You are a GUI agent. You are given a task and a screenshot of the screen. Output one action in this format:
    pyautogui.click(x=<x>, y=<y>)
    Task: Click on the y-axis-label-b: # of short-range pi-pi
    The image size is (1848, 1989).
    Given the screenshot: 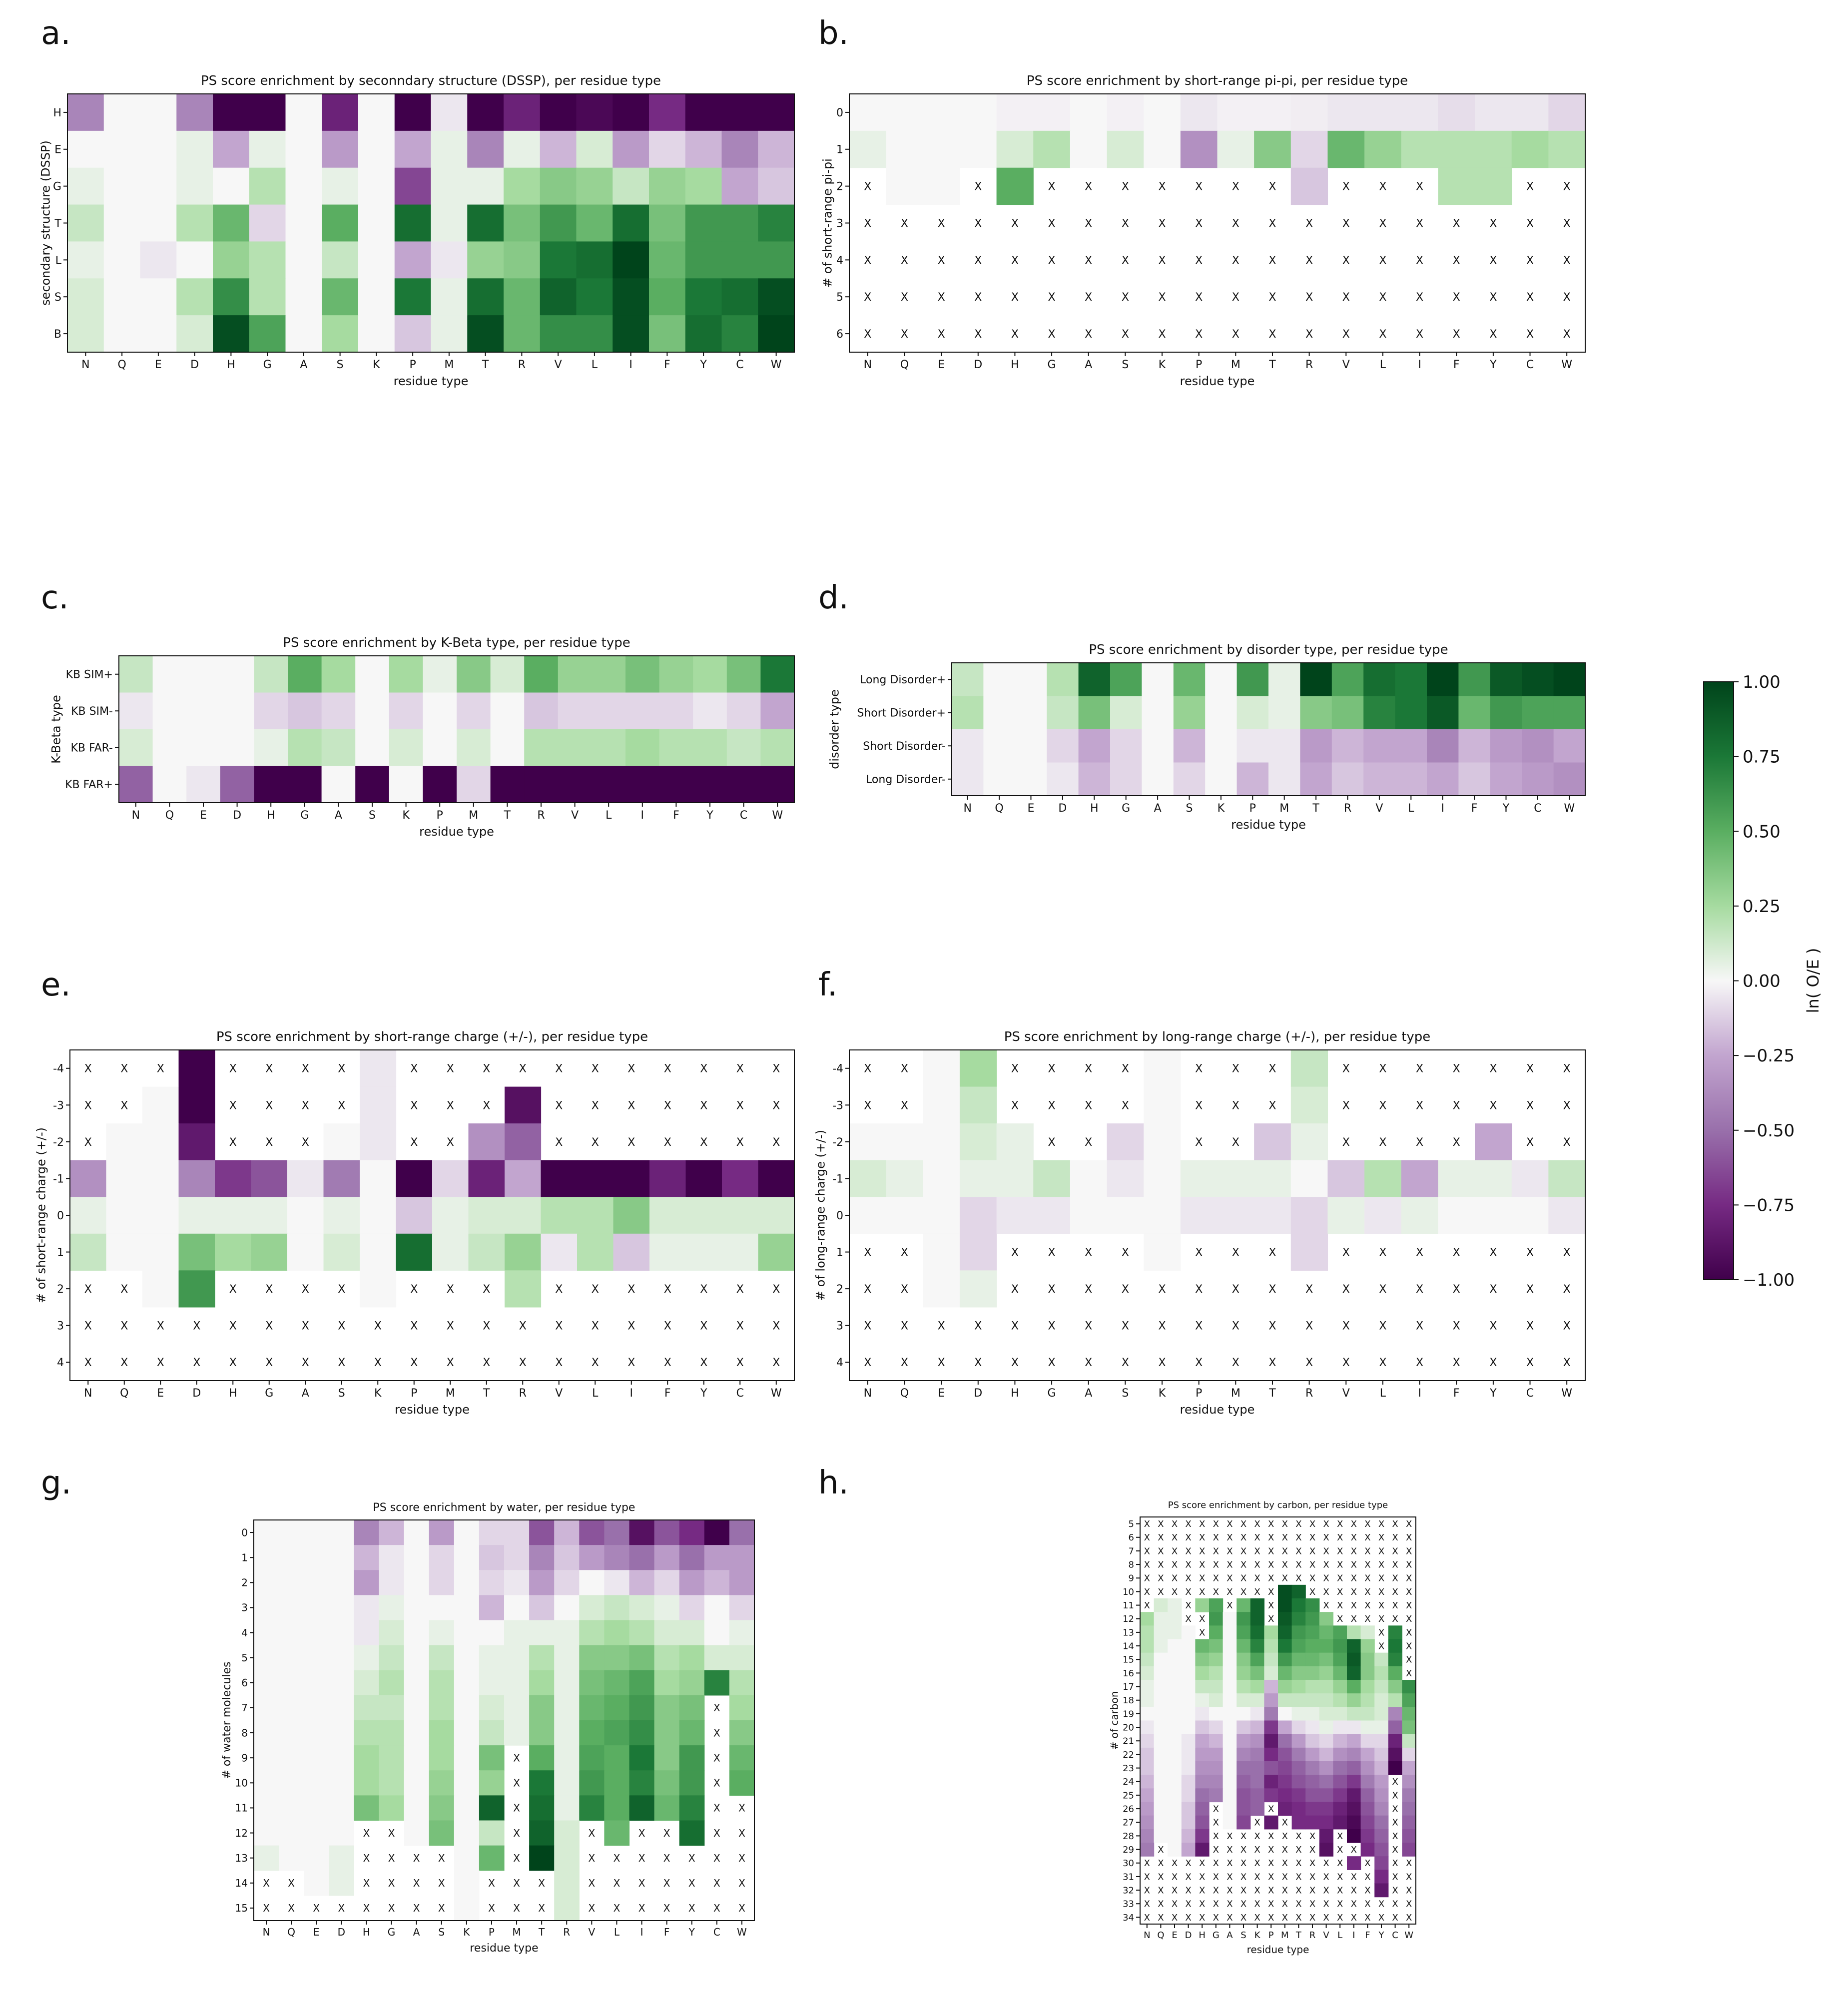 What is the action you would take?
    pyautogui.click(x=827, y=223)
    